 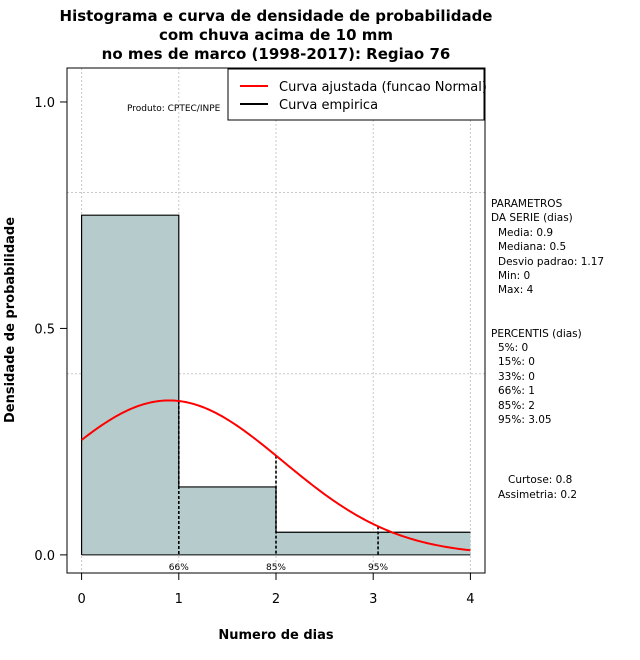 What do you see at coordinates (383, 87) in the screenshot?
I see `legend-label-normal: Curva ajustada (funcao Normal)` at bounding box center [383, 87].